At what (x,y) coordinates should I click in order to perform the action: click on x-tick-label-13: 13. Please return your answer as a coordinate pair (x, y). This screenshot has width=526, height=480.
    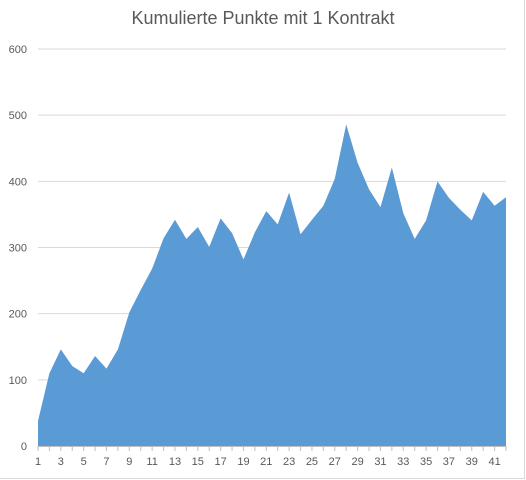
    Looking at the image, I should click on (175, 462).